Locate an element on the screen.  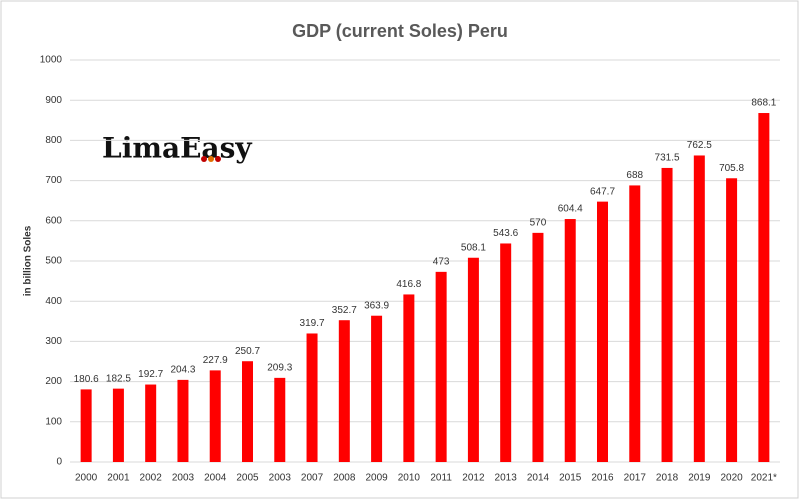
x-tick-label: 2001 is located at coordinates (118, 478).